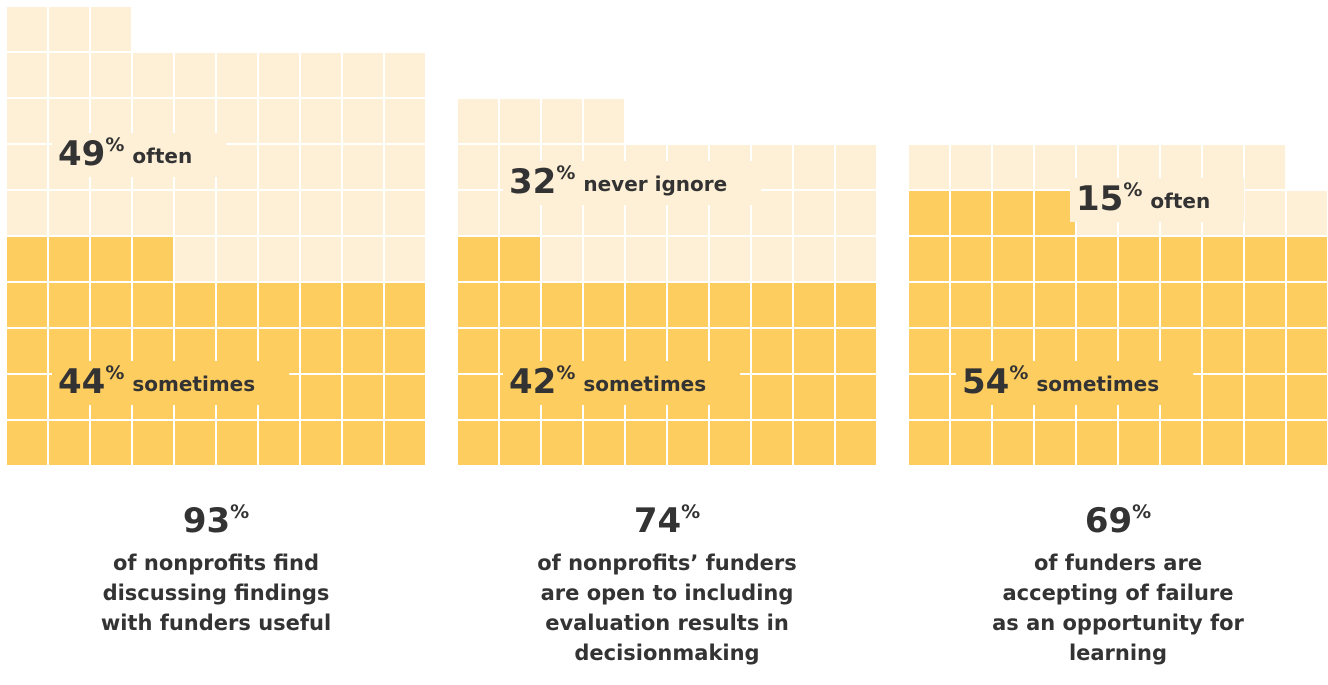  I want to click on caption-line: with funders useful, so click(216, 623).